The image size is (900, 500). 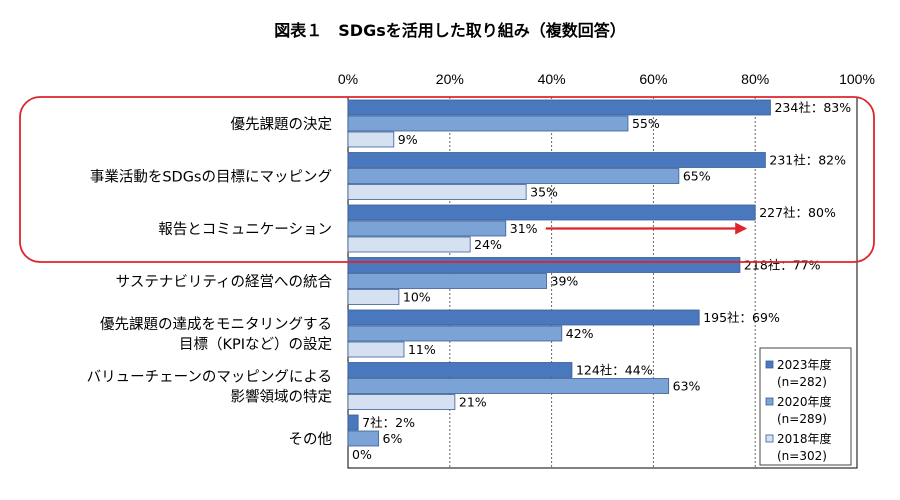 What do you see at coordinates (804, 438) in the screenshot?
I see `legend-series-name: 2018年度` at bounding box center [804, 438].